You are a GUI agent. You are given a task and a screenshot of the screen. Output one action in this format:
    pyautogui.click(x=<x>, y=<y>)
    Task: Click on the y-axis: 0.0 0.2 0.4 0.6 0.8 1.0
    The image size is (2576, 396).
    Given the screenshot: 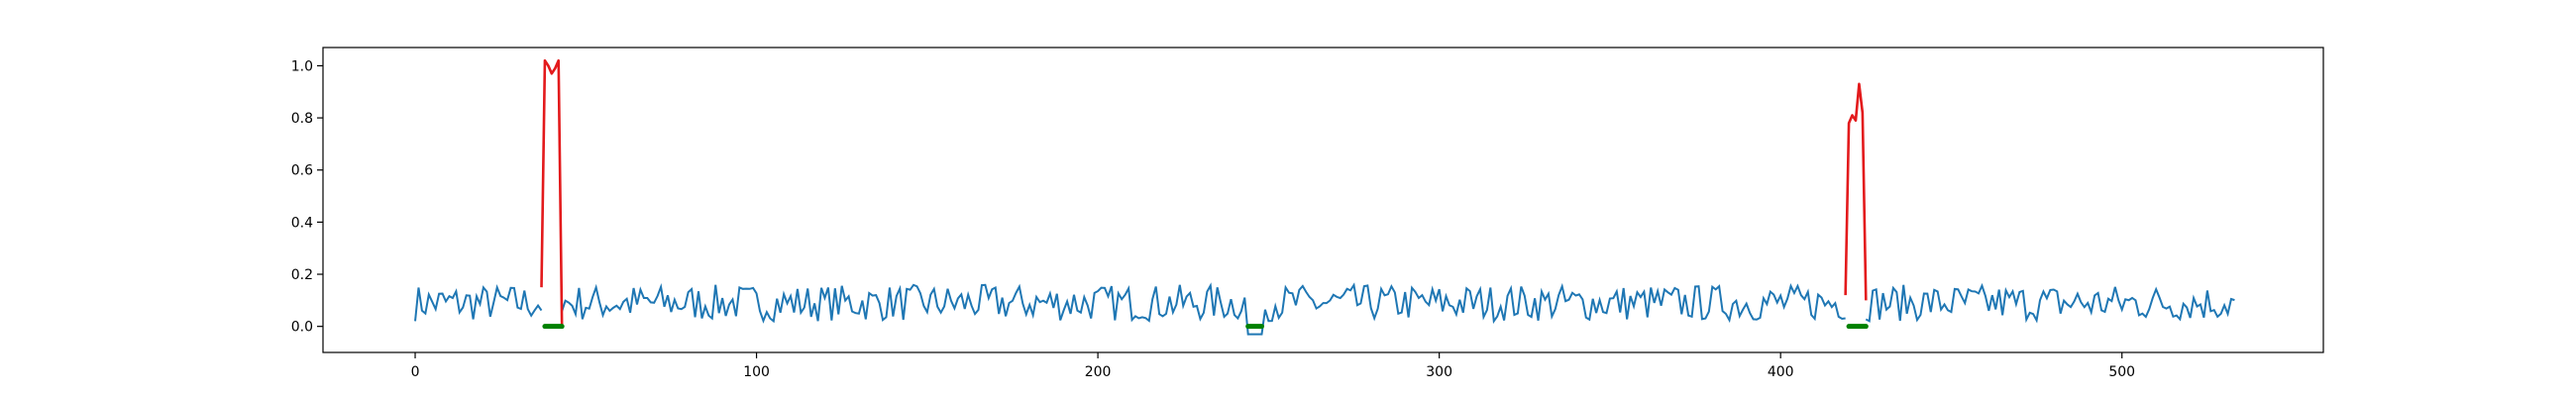 What is the action you would take?
    pyautogui.click(x=307, y=197)
    